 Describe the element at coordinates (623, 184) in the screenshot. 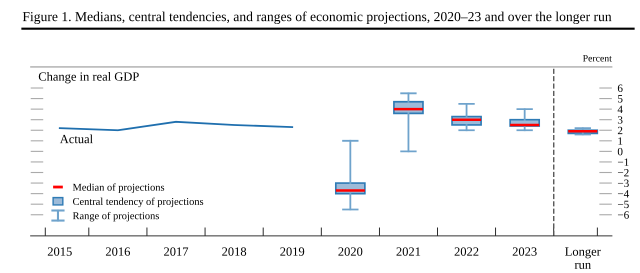

I see `y-tick-label: −3` at that location.